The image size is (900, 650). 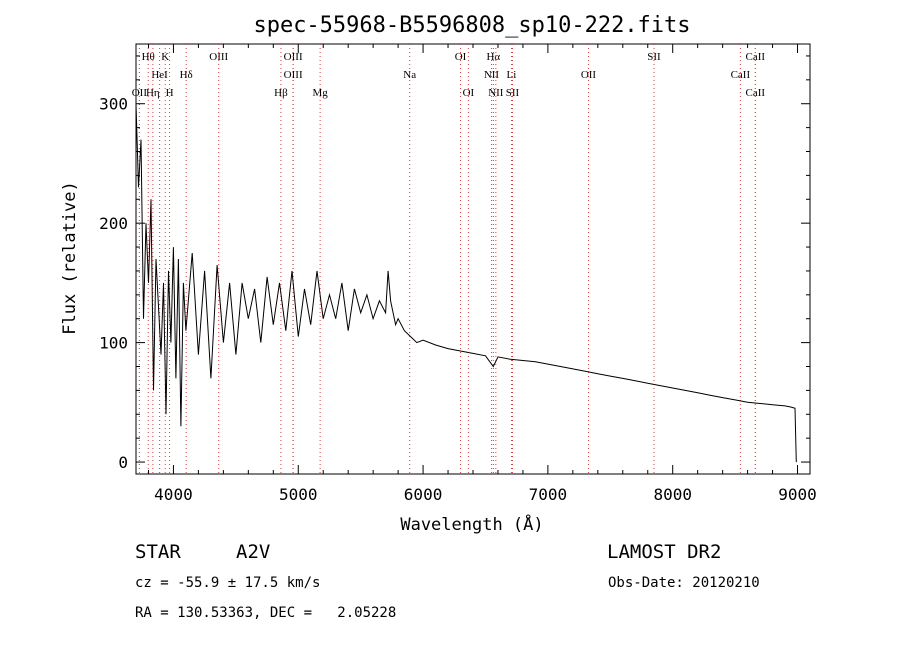 I want to click on object-subclass: A2V, so click(x=253, y=552).